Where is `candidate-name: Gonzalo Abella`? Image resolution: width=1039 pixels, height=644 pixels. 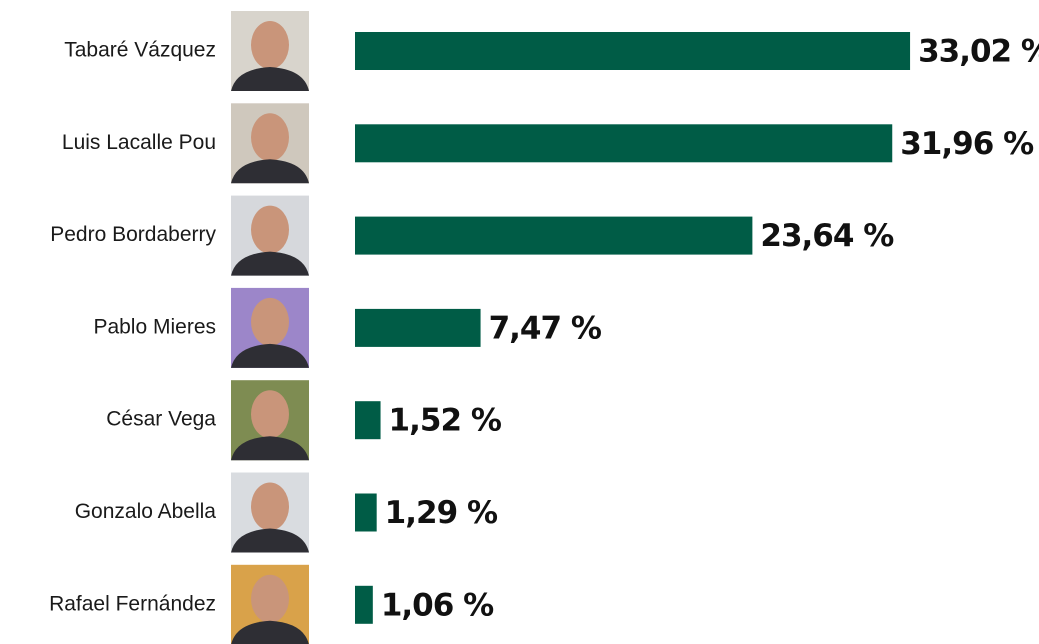 candidate-name: Gonzalo Abella is located at coordinates (146, 511).